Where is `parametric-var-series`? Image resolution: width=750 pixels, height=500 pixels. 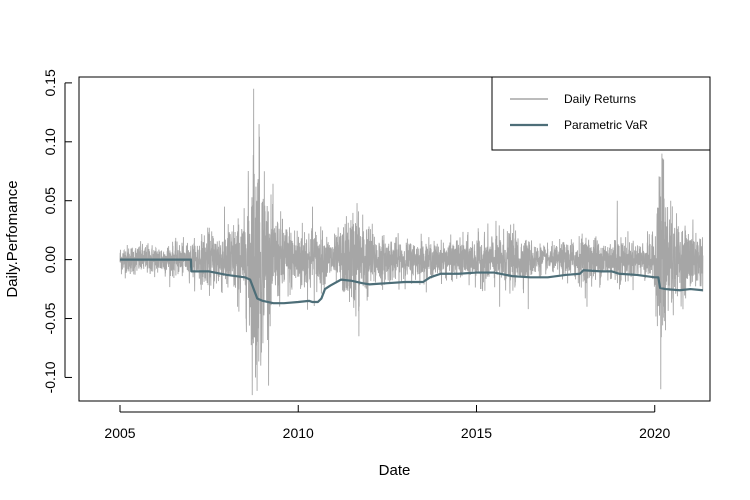 parametric-var-series is located at coordinates (411, 281).